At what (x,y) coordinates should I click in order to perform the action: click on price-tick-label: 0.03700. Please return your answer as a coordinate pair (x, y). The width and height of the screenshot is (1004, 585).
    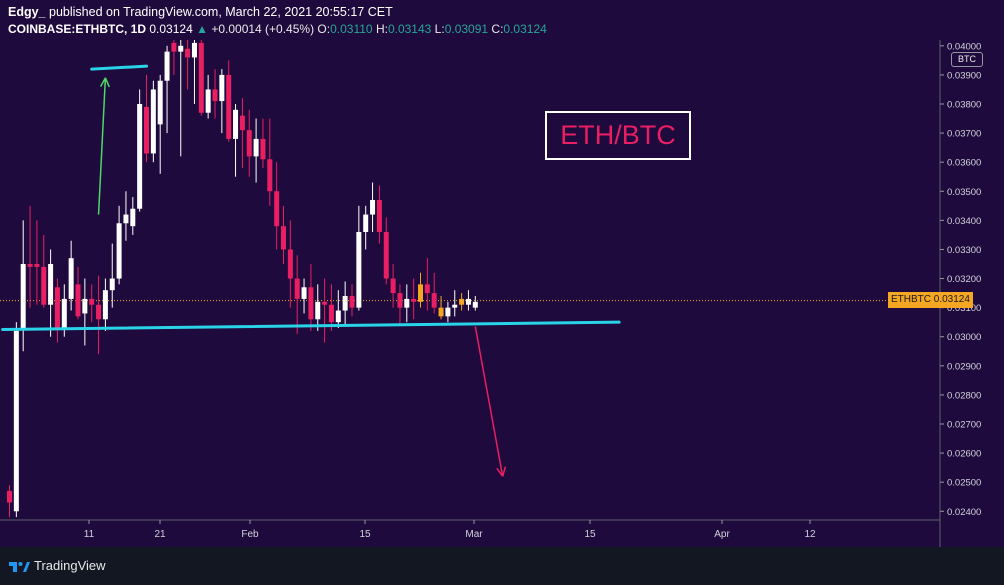
    Looking at the image, I should click on (964, 134).